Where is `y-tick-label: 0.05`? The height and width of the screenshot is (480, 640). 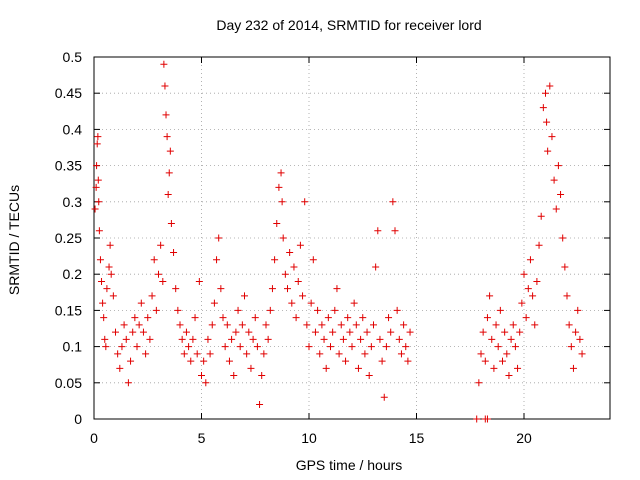
y-tick-label: 0.05 is located at coordinates (68, 383).